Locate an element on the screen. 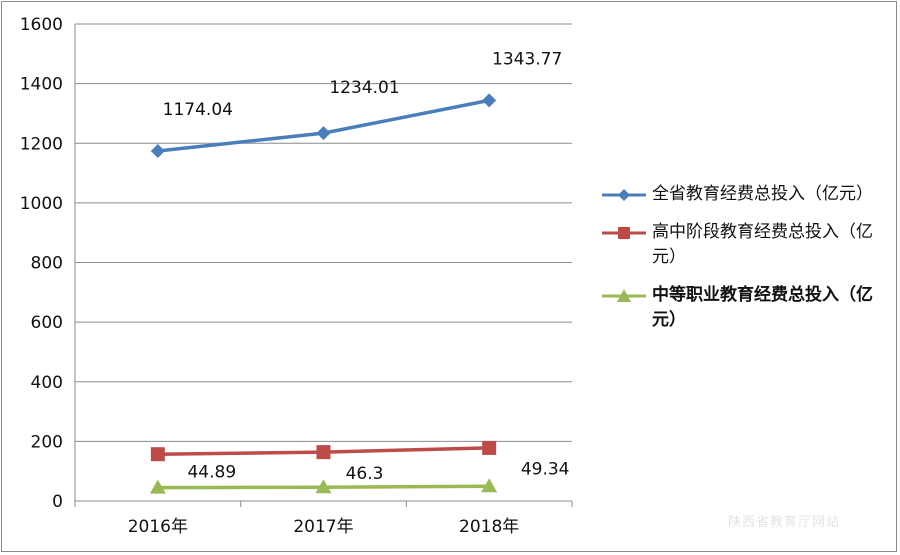  x-tick-label: 2018年 is located at coordinates (489, 527).